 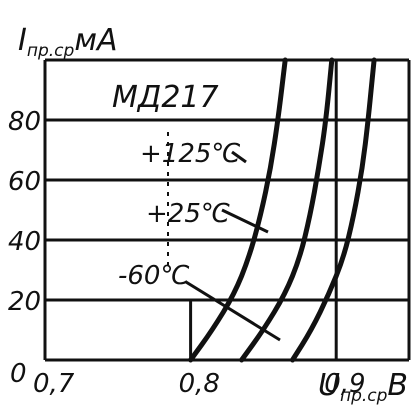 What do you see at coordinates (397, 385) in the screenshot?
I see `x-axis-unit: В` at bounding box center [397, 385].